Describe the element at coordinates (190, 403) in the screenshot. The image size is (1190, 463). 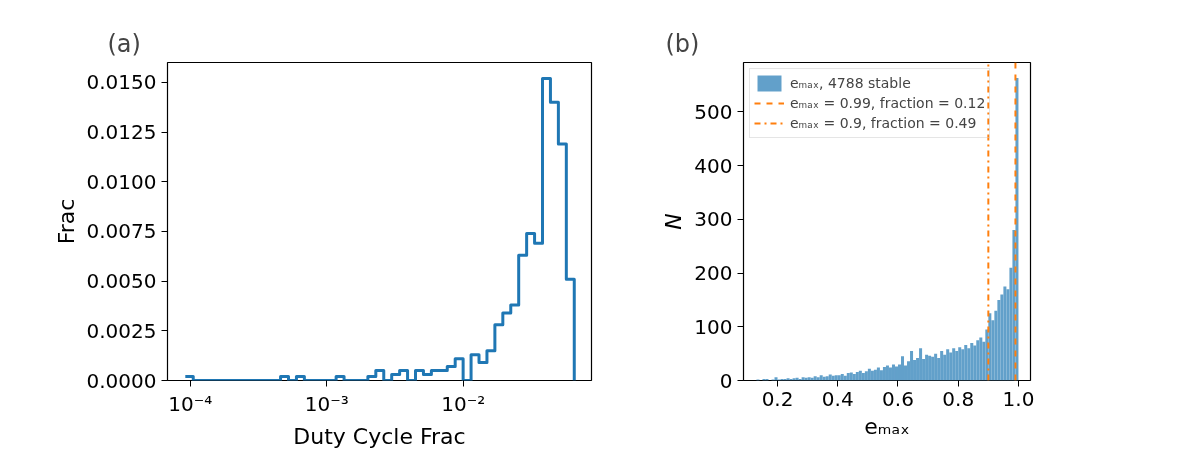
I see `x-tick-label: 10⁻⁴` at that location.